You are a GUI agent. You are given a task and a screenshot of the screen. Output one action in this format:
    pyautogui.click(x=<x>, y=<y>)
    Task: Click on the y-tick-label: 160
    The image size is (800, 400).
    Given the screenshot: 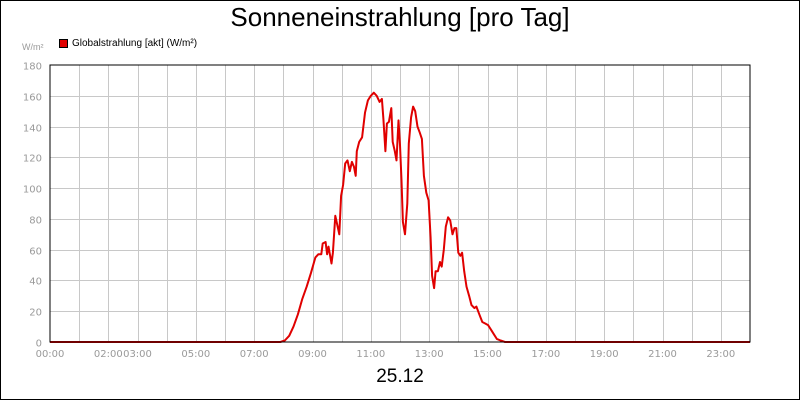 What is the action you would take?
    pyautogui.click(x=32, y=98)
    